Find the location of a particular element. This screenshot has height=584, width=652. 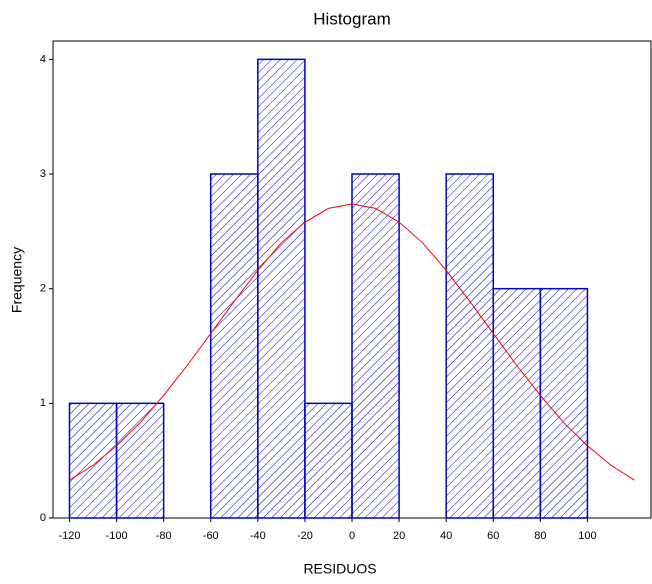

y-tick-label: 4 is located at coordinates (43, 59).